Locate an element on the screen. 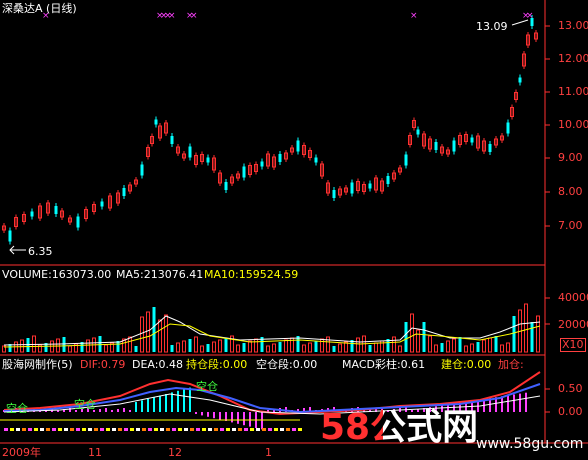  indicator-axis-label: 0.50 is located at coordinates (570, 388).